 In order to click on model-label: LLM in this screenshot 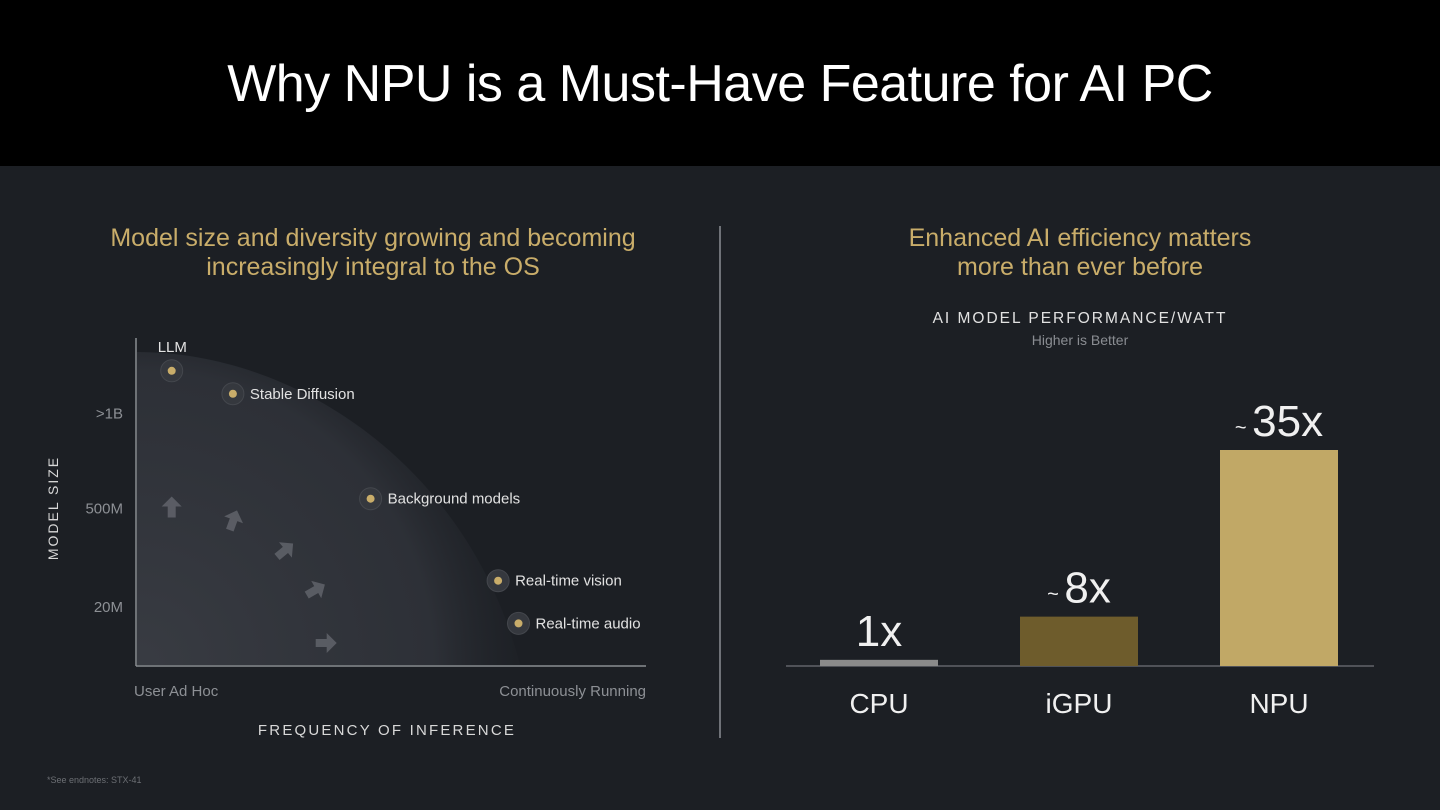, I will do `click(172, 347)`.